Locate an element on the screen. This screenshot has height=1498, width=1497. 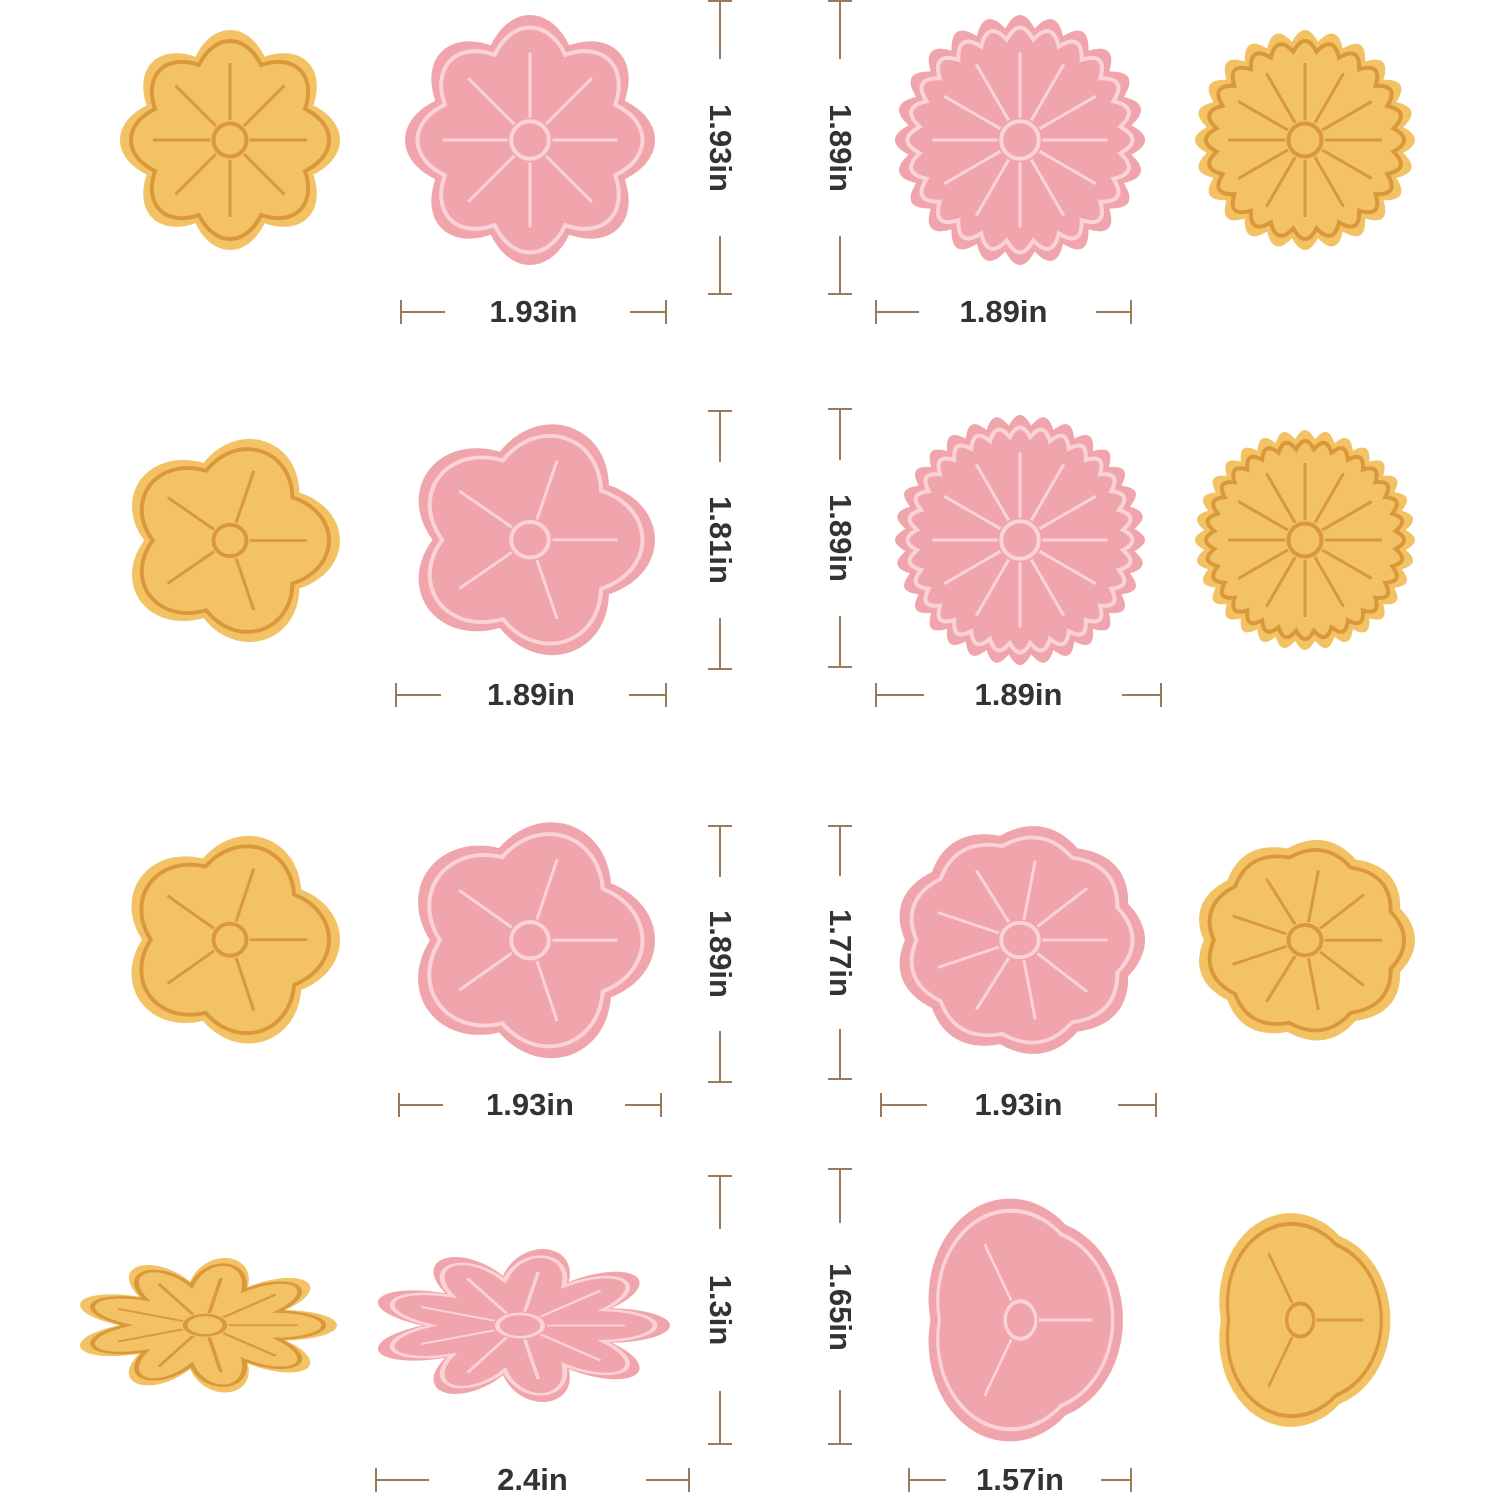
daisy-flower-cutter is located at coordinates (1020, 140).